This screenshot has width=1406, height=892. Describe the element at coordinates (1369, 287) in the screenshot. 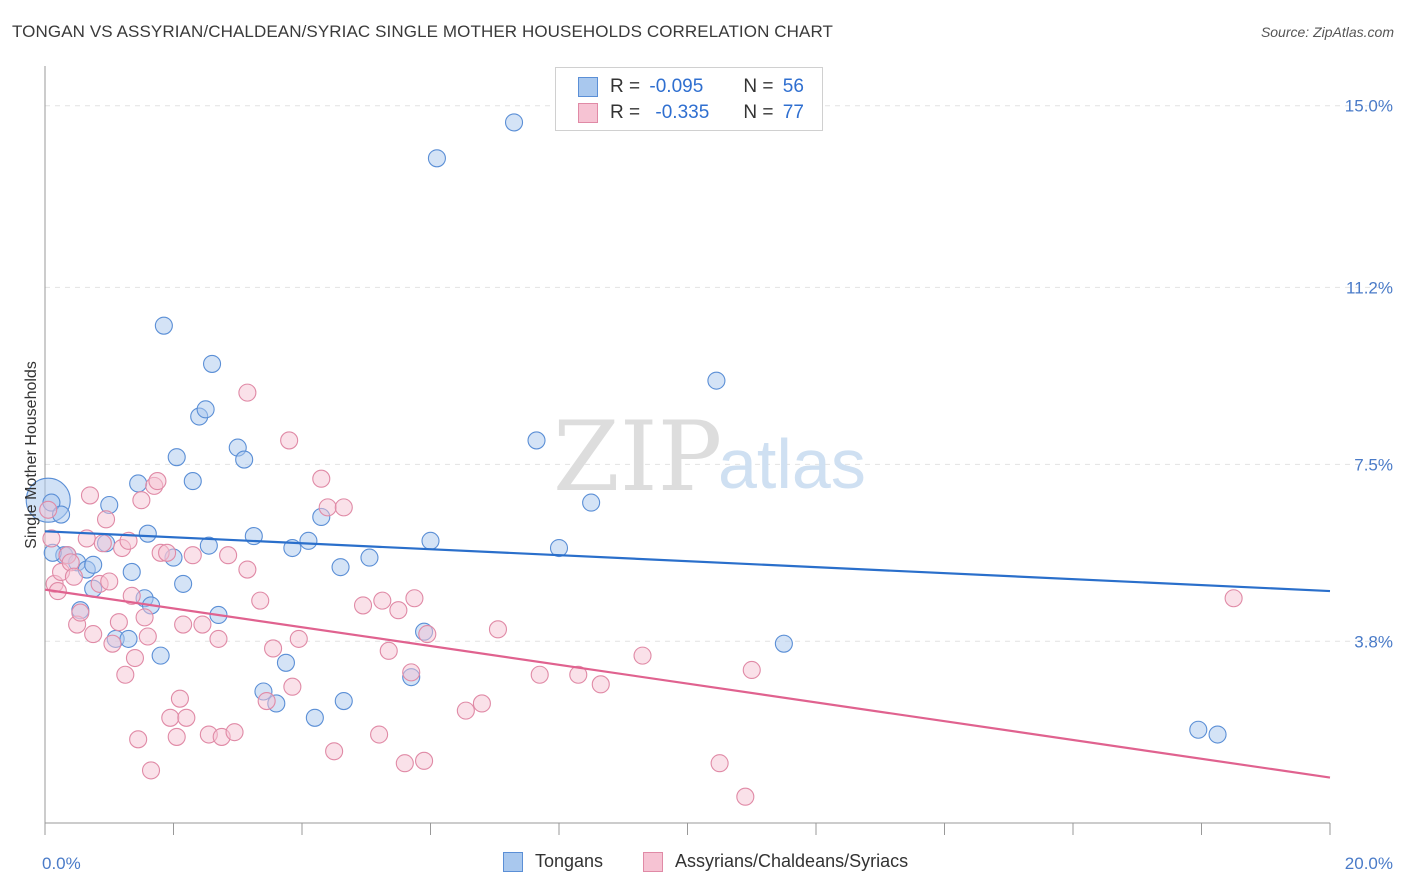

I see `y-tick-label: 11.2%` at that location.